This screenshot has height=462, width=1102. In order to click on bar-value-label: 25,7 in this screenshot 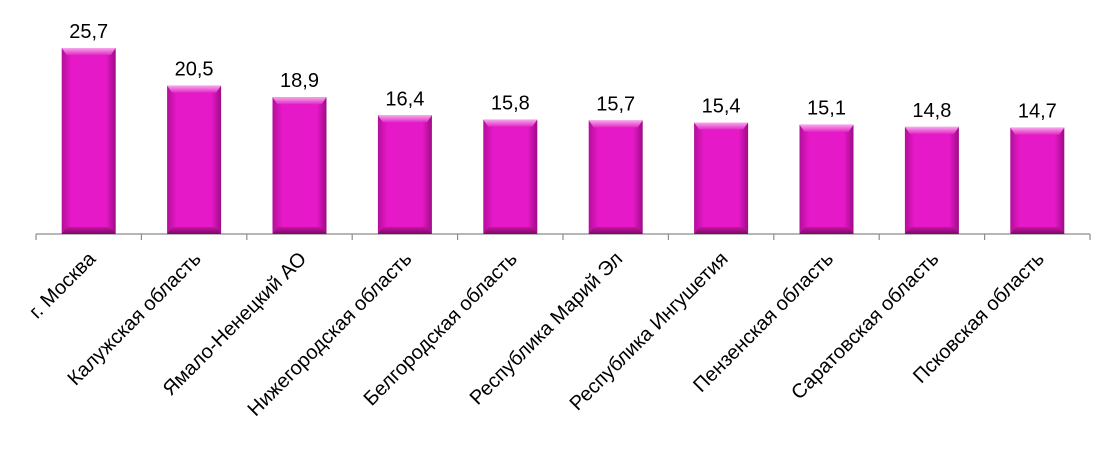, I will do `click(88, 32)`.